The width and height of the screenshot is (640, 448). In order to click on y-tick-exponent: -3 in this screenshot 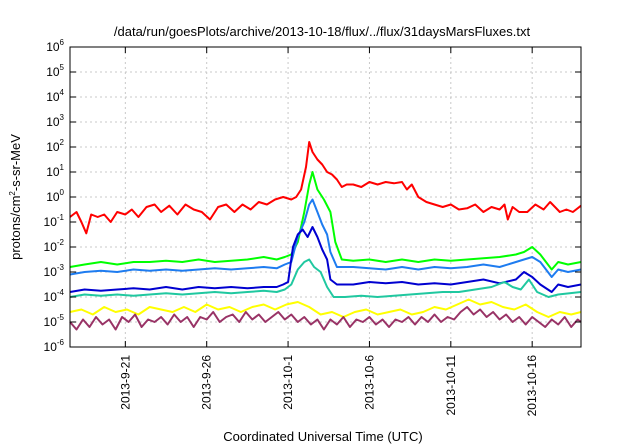, I will do `click(61, 267)`.